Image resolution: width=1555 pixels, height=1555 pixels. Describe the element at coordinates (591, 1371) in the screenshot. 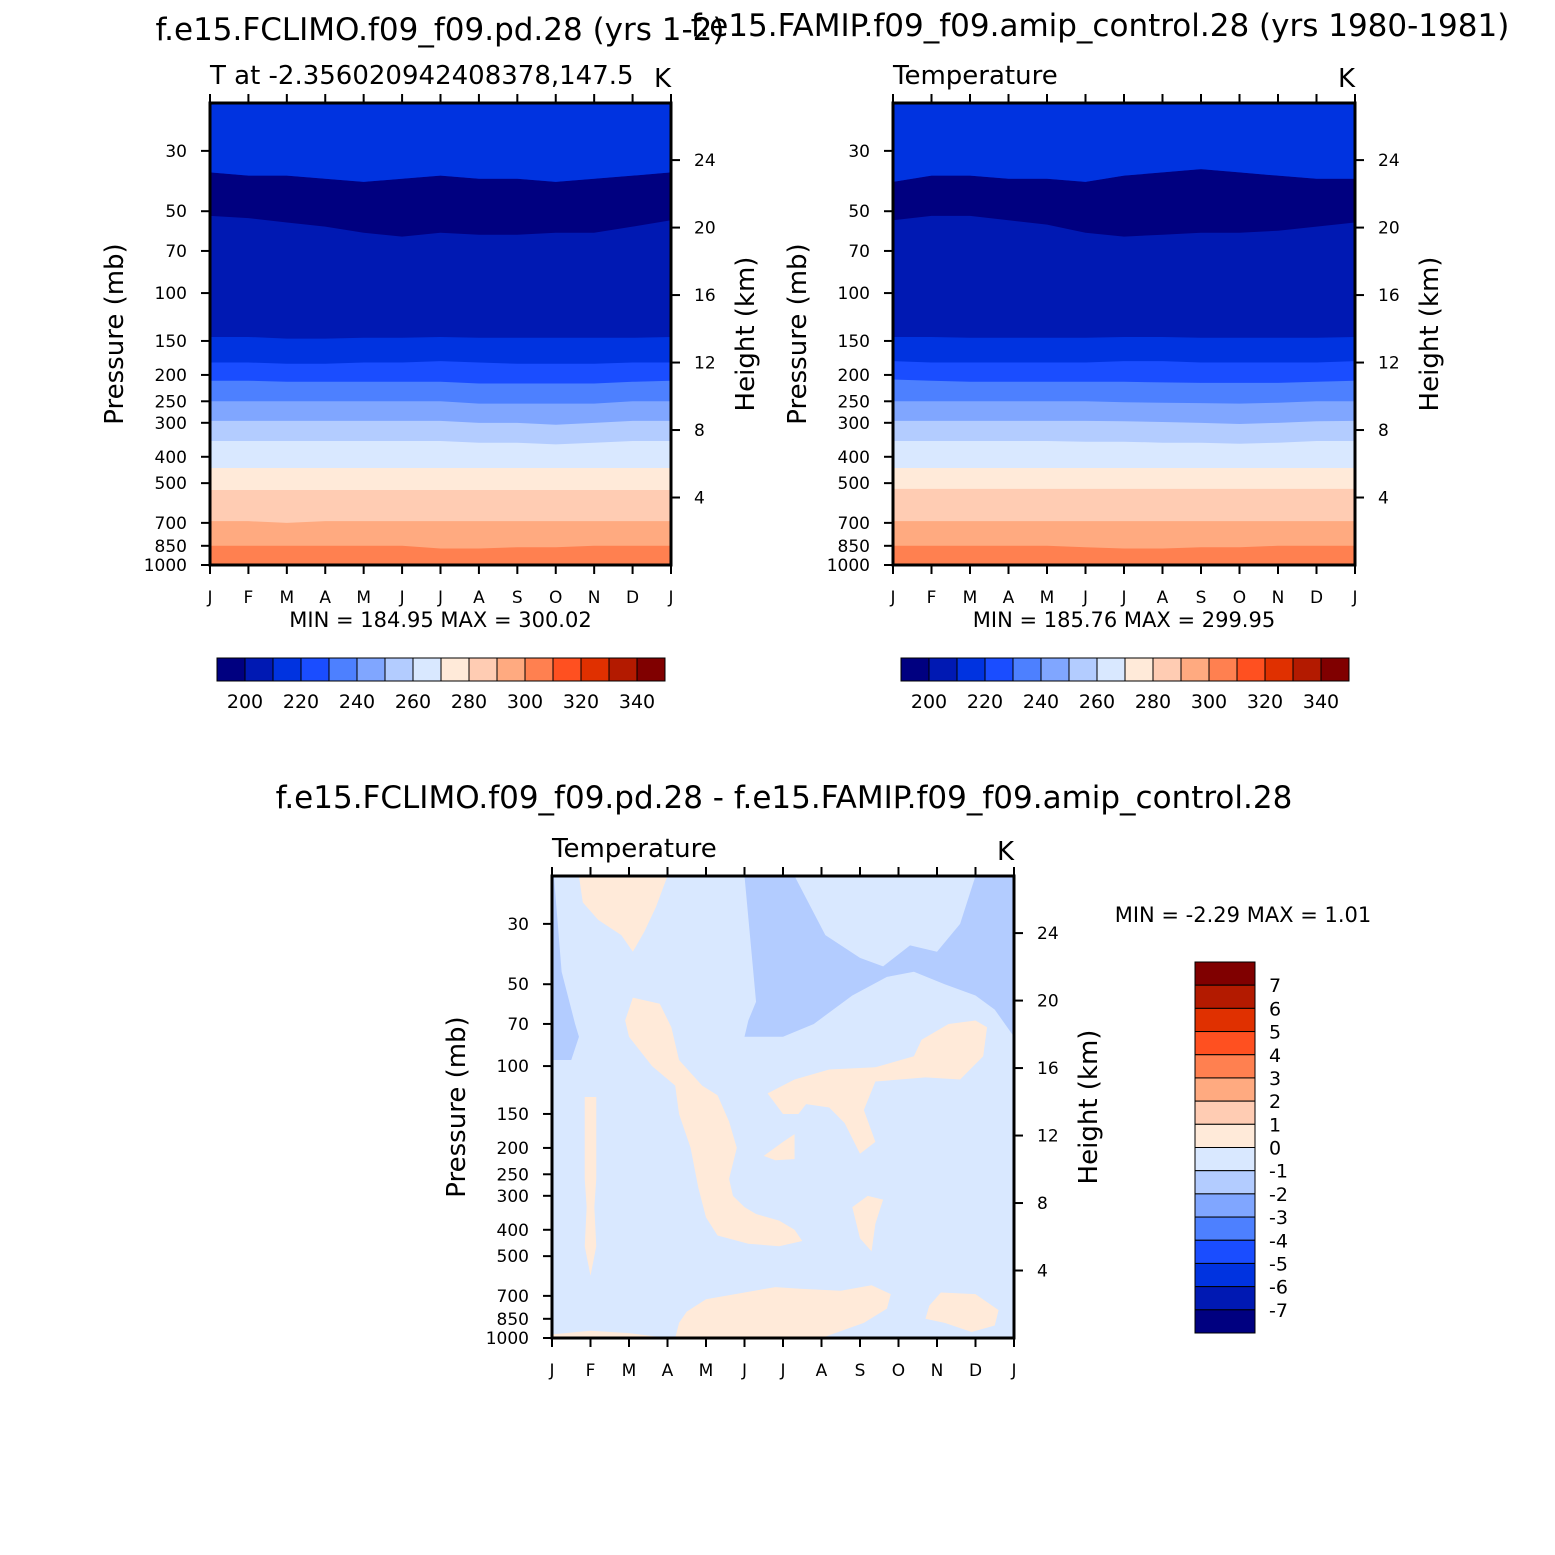

I see `x-tick-label: F` at that location.